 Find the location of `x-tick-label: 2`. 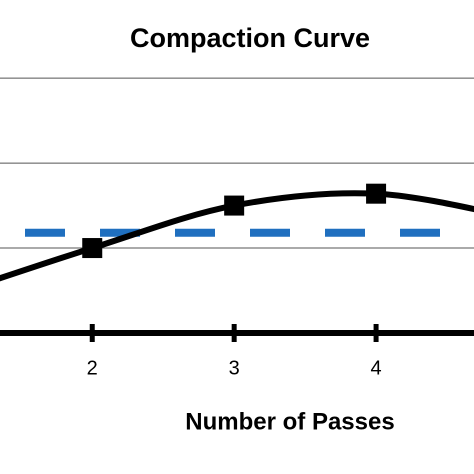

x-tick-label: 2 is located at coordinates (92, 368).